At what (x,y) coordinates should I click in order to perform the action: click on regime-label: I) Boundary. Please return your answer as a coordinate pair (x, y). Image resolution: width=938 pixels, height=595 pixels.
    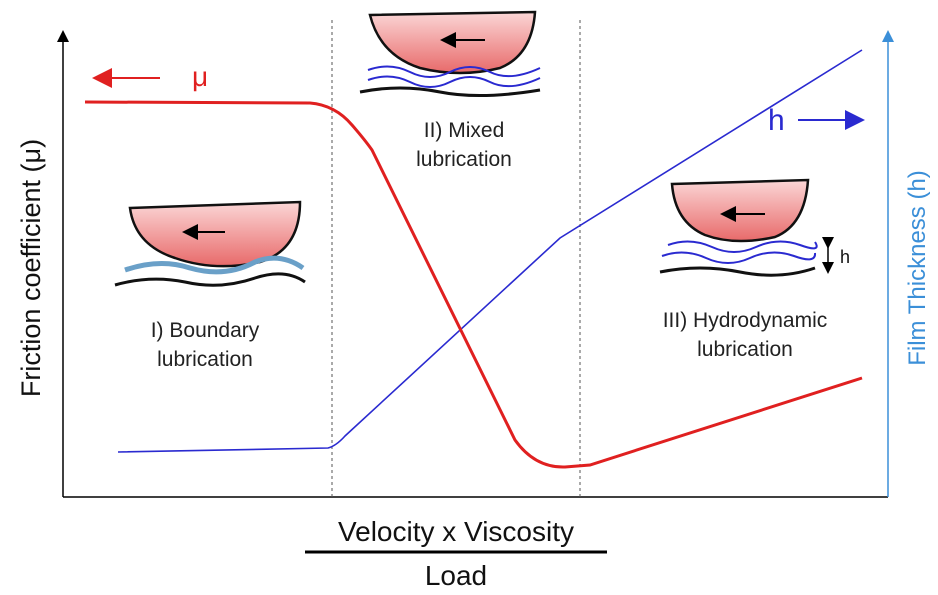
    Looking at the image, I should click on (205, 330).